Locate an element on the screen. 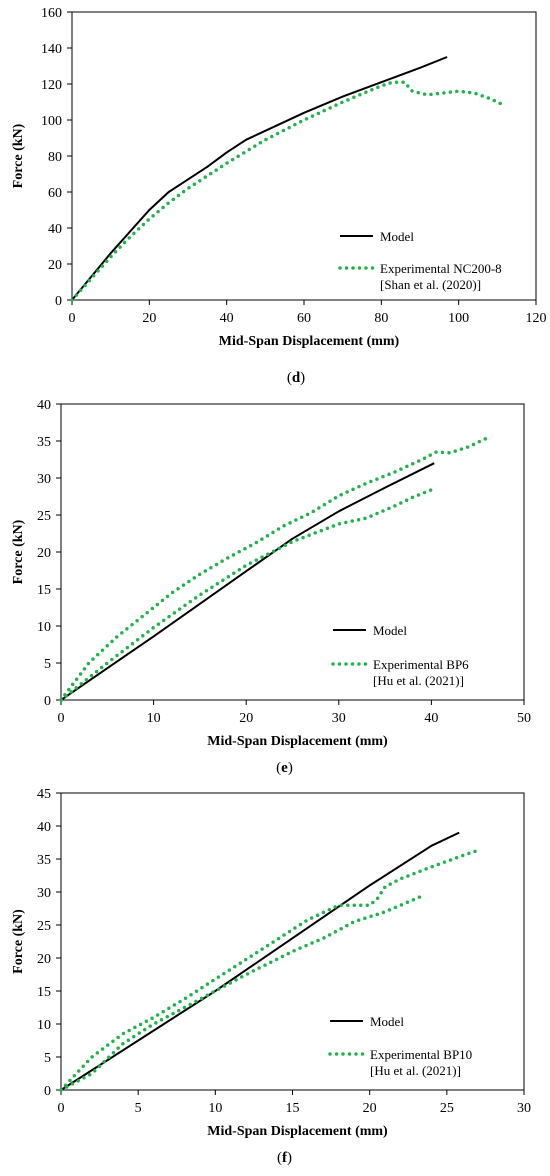 The height and width of the screenshot is (1176, 550). x-tick-label: 25 is located at coordinates (447, 1108).